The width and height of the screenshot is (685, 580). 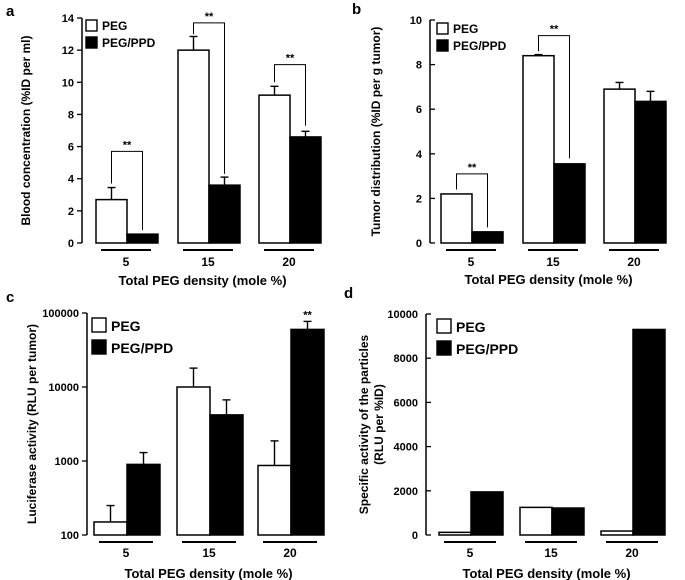 I want to click on y-axis-label: (RLU per %ID), so click(x=379, y=424).